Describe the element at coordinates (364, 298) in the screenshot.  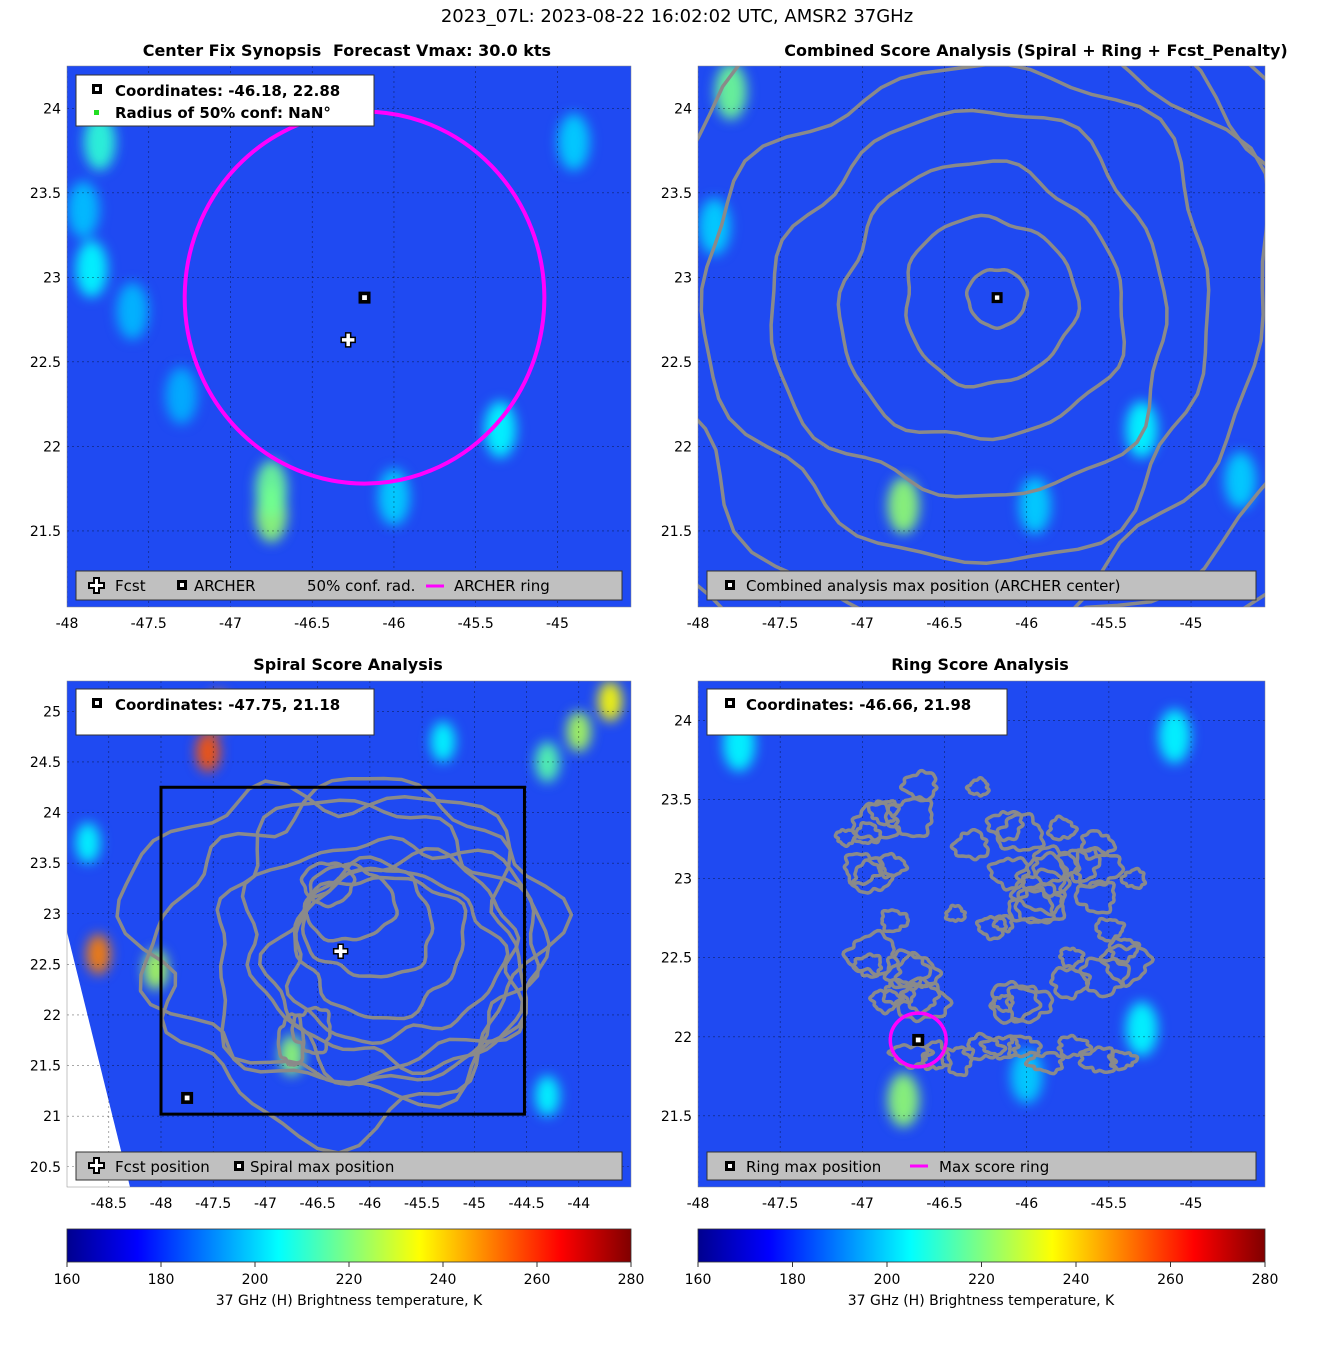
I see `archer-marker-inner` at that location.